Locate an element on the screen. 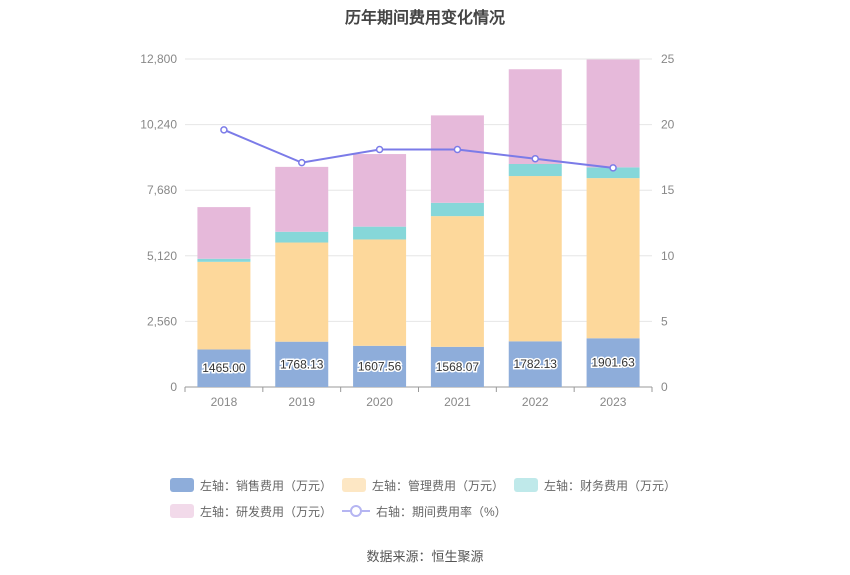  legend-label-admin: 左轴：管理费用（万元） is located at coordinates (438, 485).